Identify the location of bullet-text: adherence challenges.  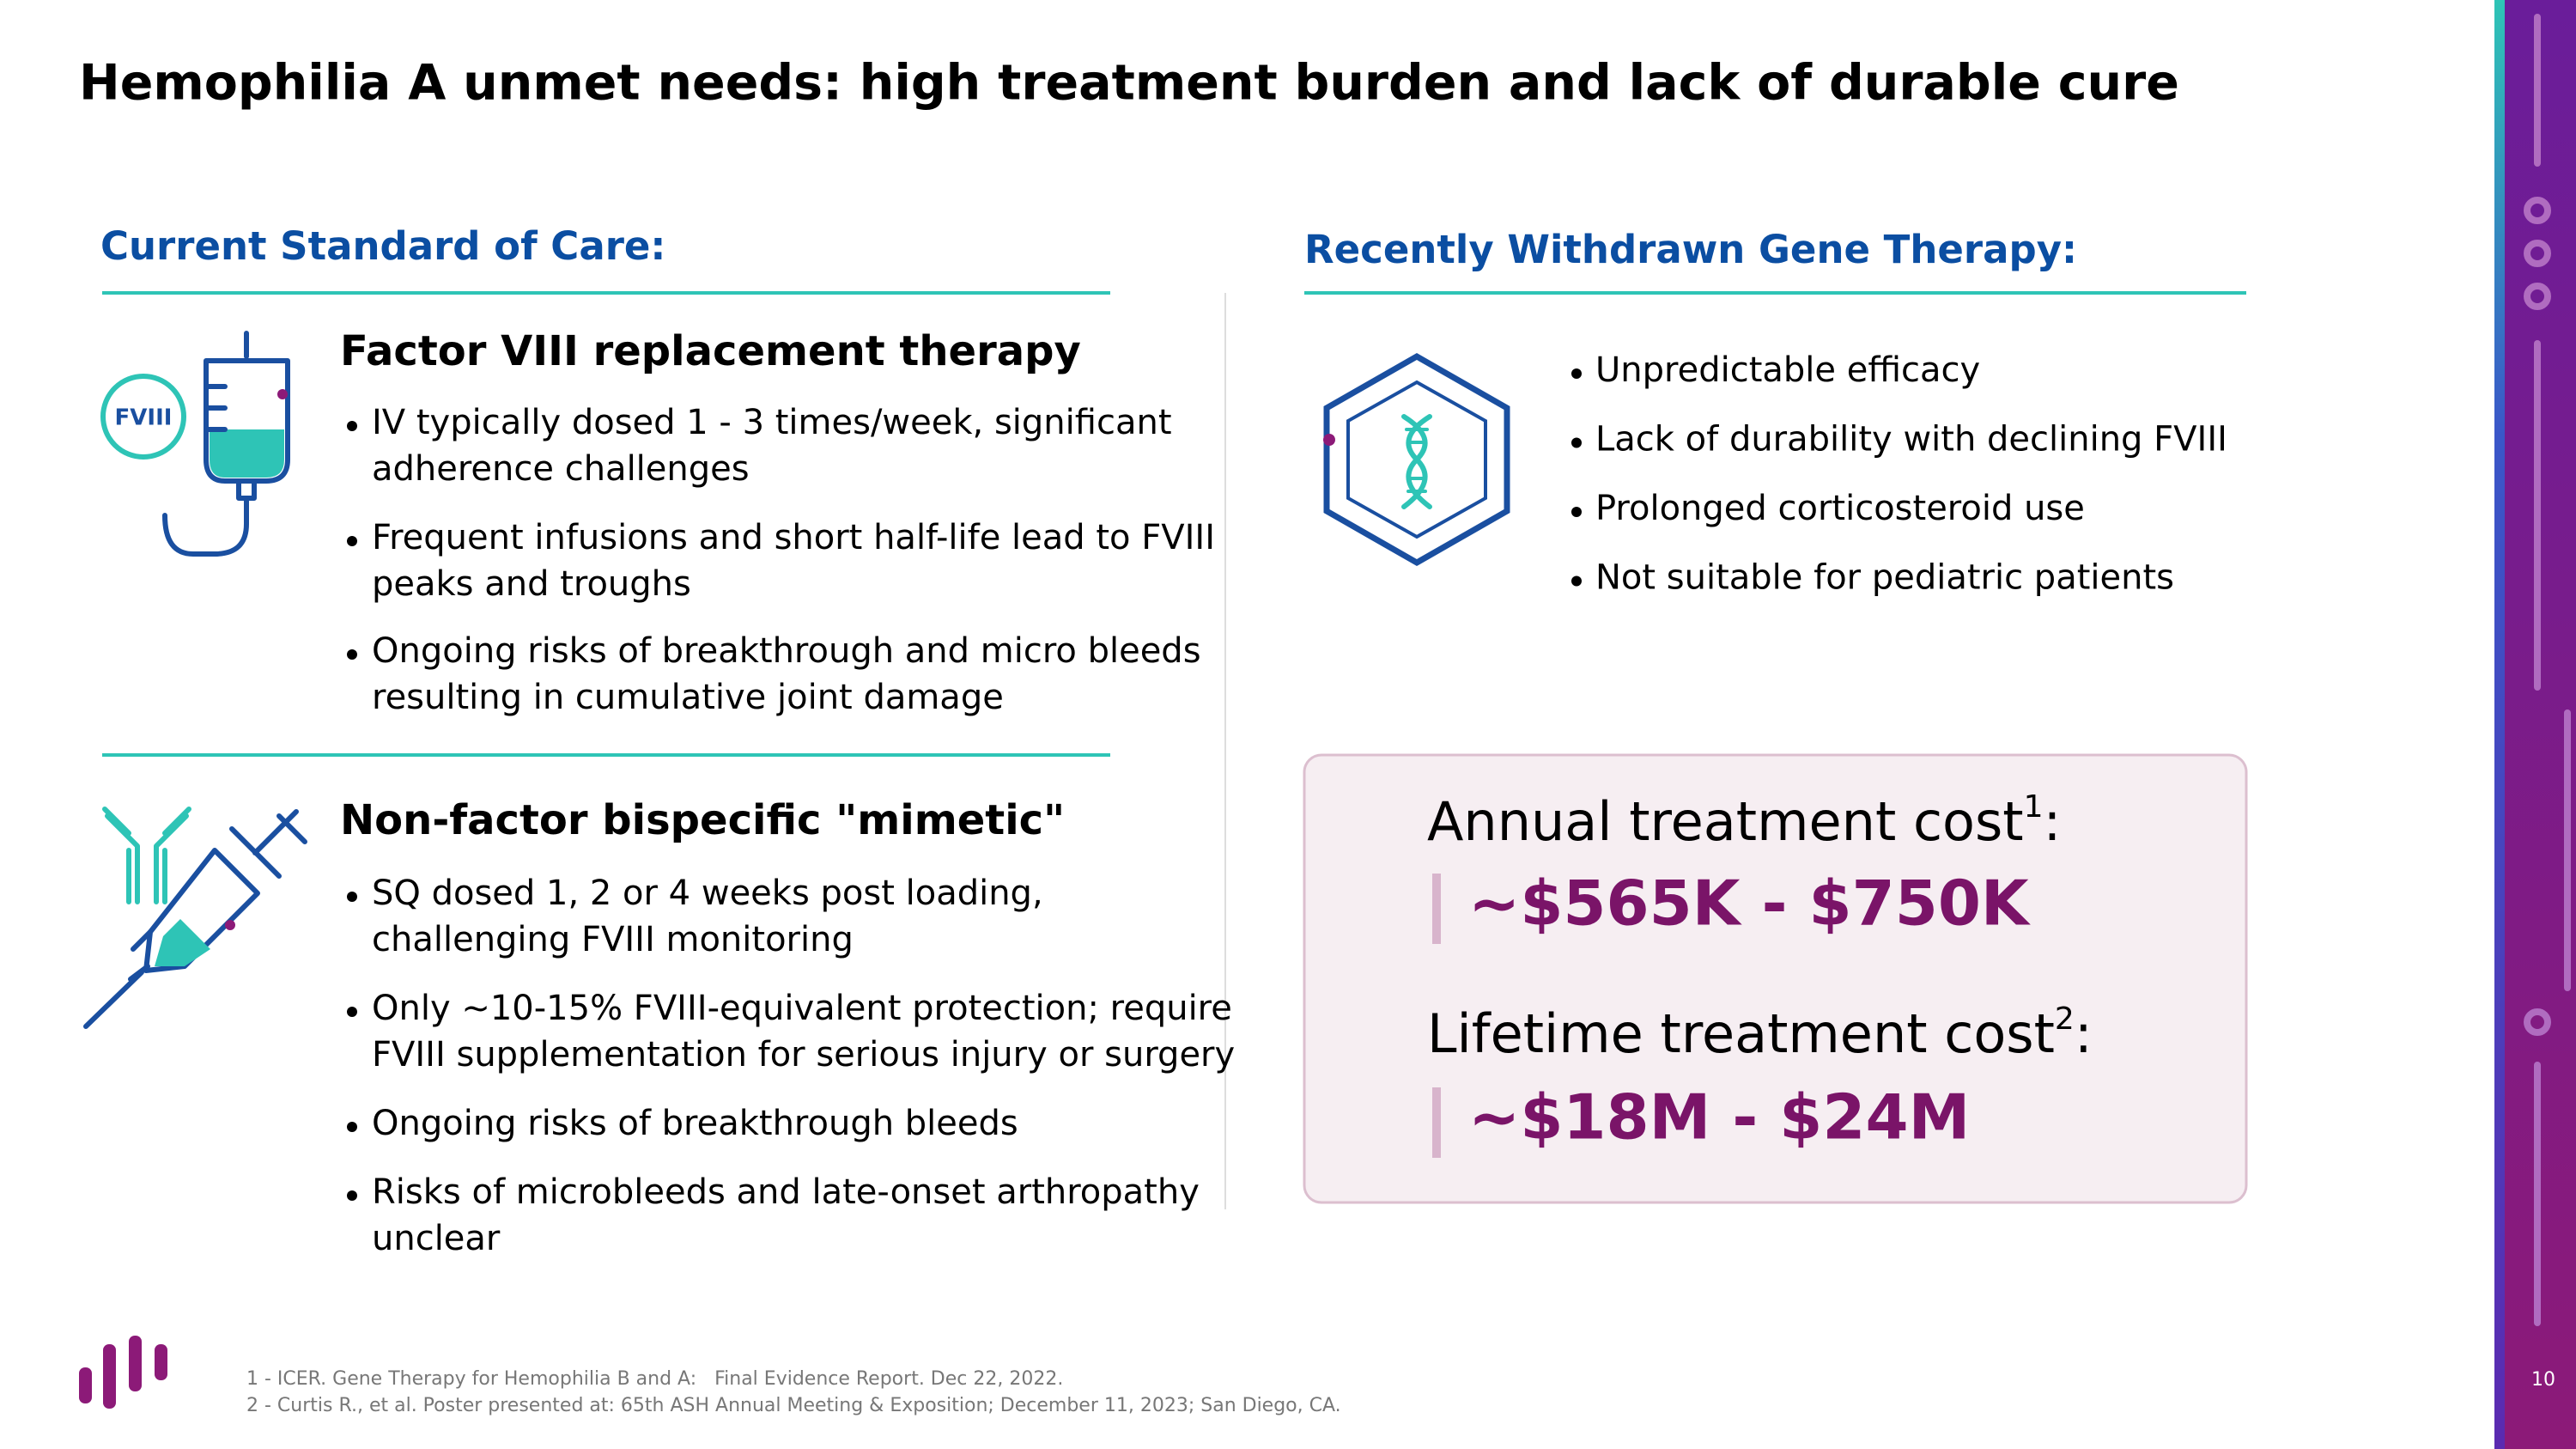
(561, 469).